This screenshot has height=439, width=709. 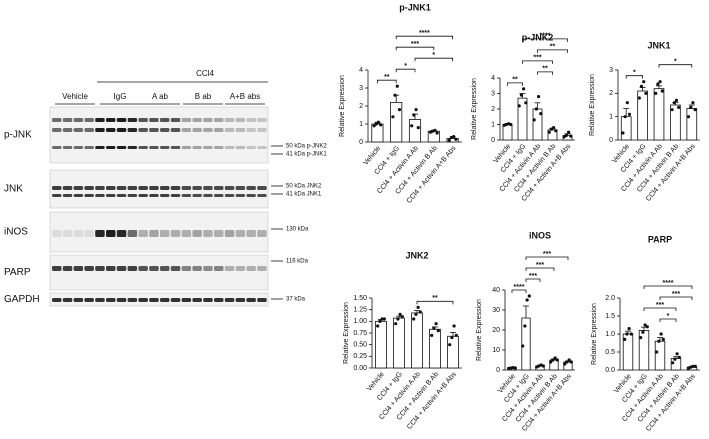 What do you see at coordinates (493, 78) in the screenshot?
I see `y-tick-label: 4` at bounding box center [493, 78].